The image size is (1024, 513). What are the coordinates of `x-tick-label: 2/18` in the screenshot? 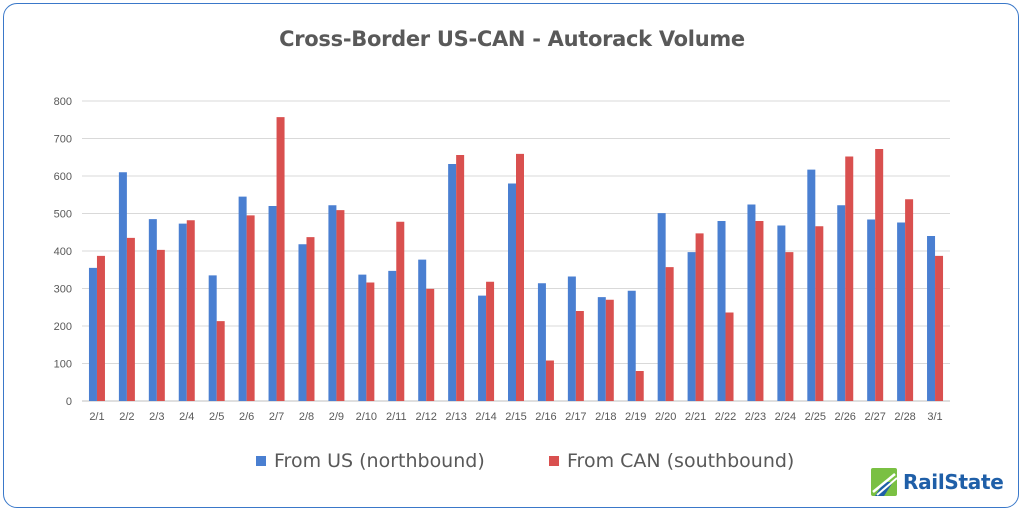 It's located at (605, 417).